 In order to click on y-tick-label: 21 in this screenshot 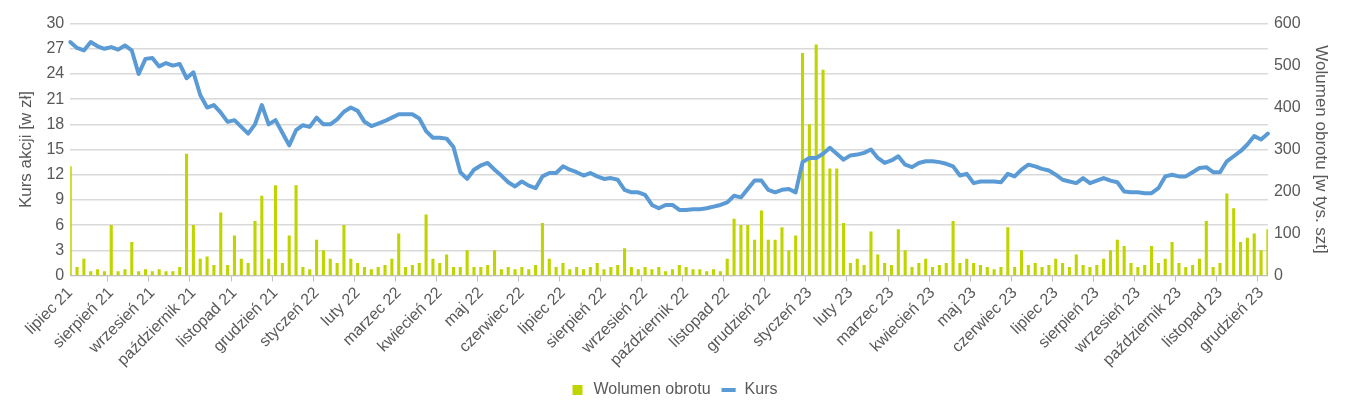, I will do `click(55, 98)`.